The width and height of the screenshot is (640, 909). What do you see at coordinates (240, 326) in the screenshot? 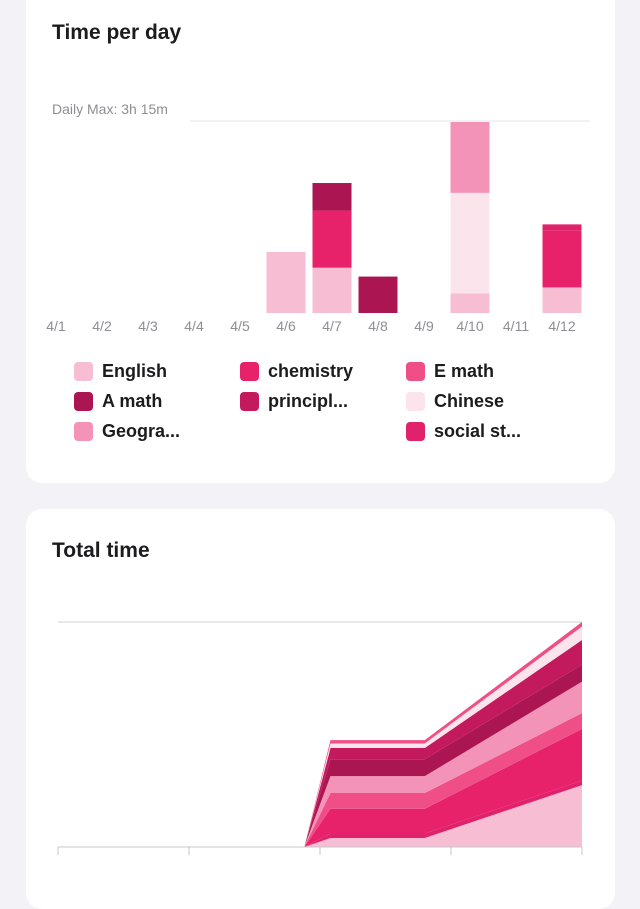
I see `x-tick-label: 4/5` at bounding box center [240, 326].